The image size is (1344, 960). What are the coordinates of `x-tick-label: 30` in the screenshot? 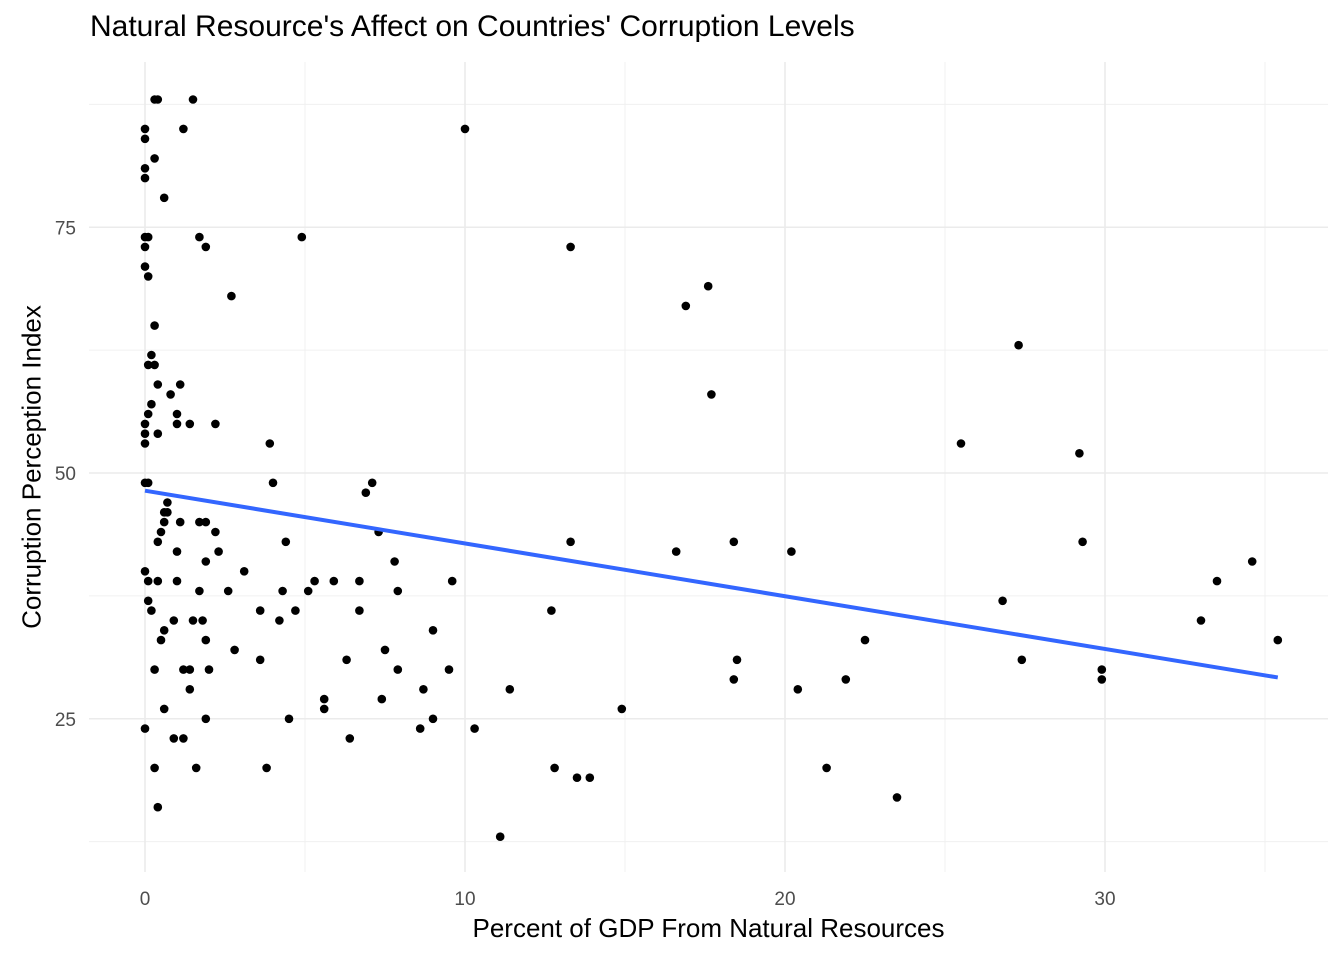 It's located at (1104, 899).